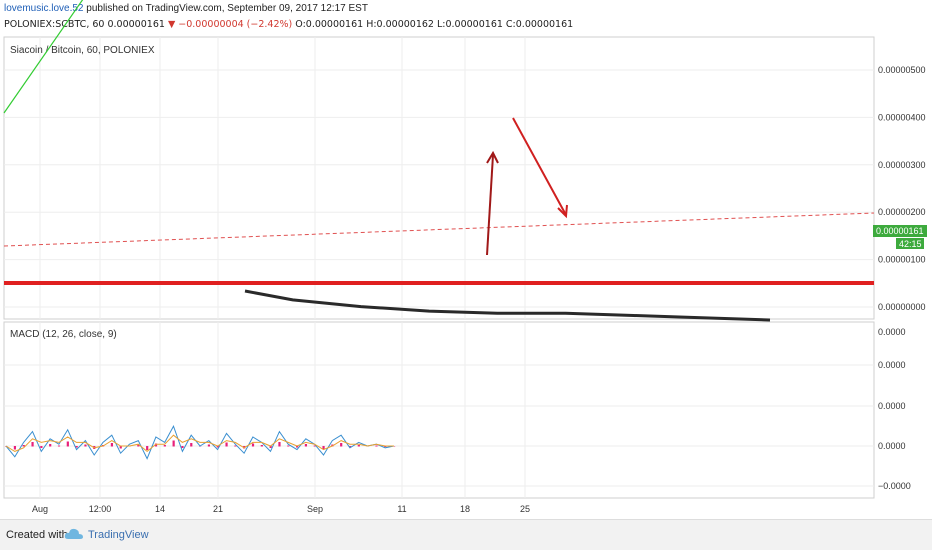 The height and width of the screenshot is (550, 932). Describe the element at coordinates (82, 50) in the screenshot. I see `chart-title: Siacoin / Bitcoin, 60, POLONIEX` at that location.